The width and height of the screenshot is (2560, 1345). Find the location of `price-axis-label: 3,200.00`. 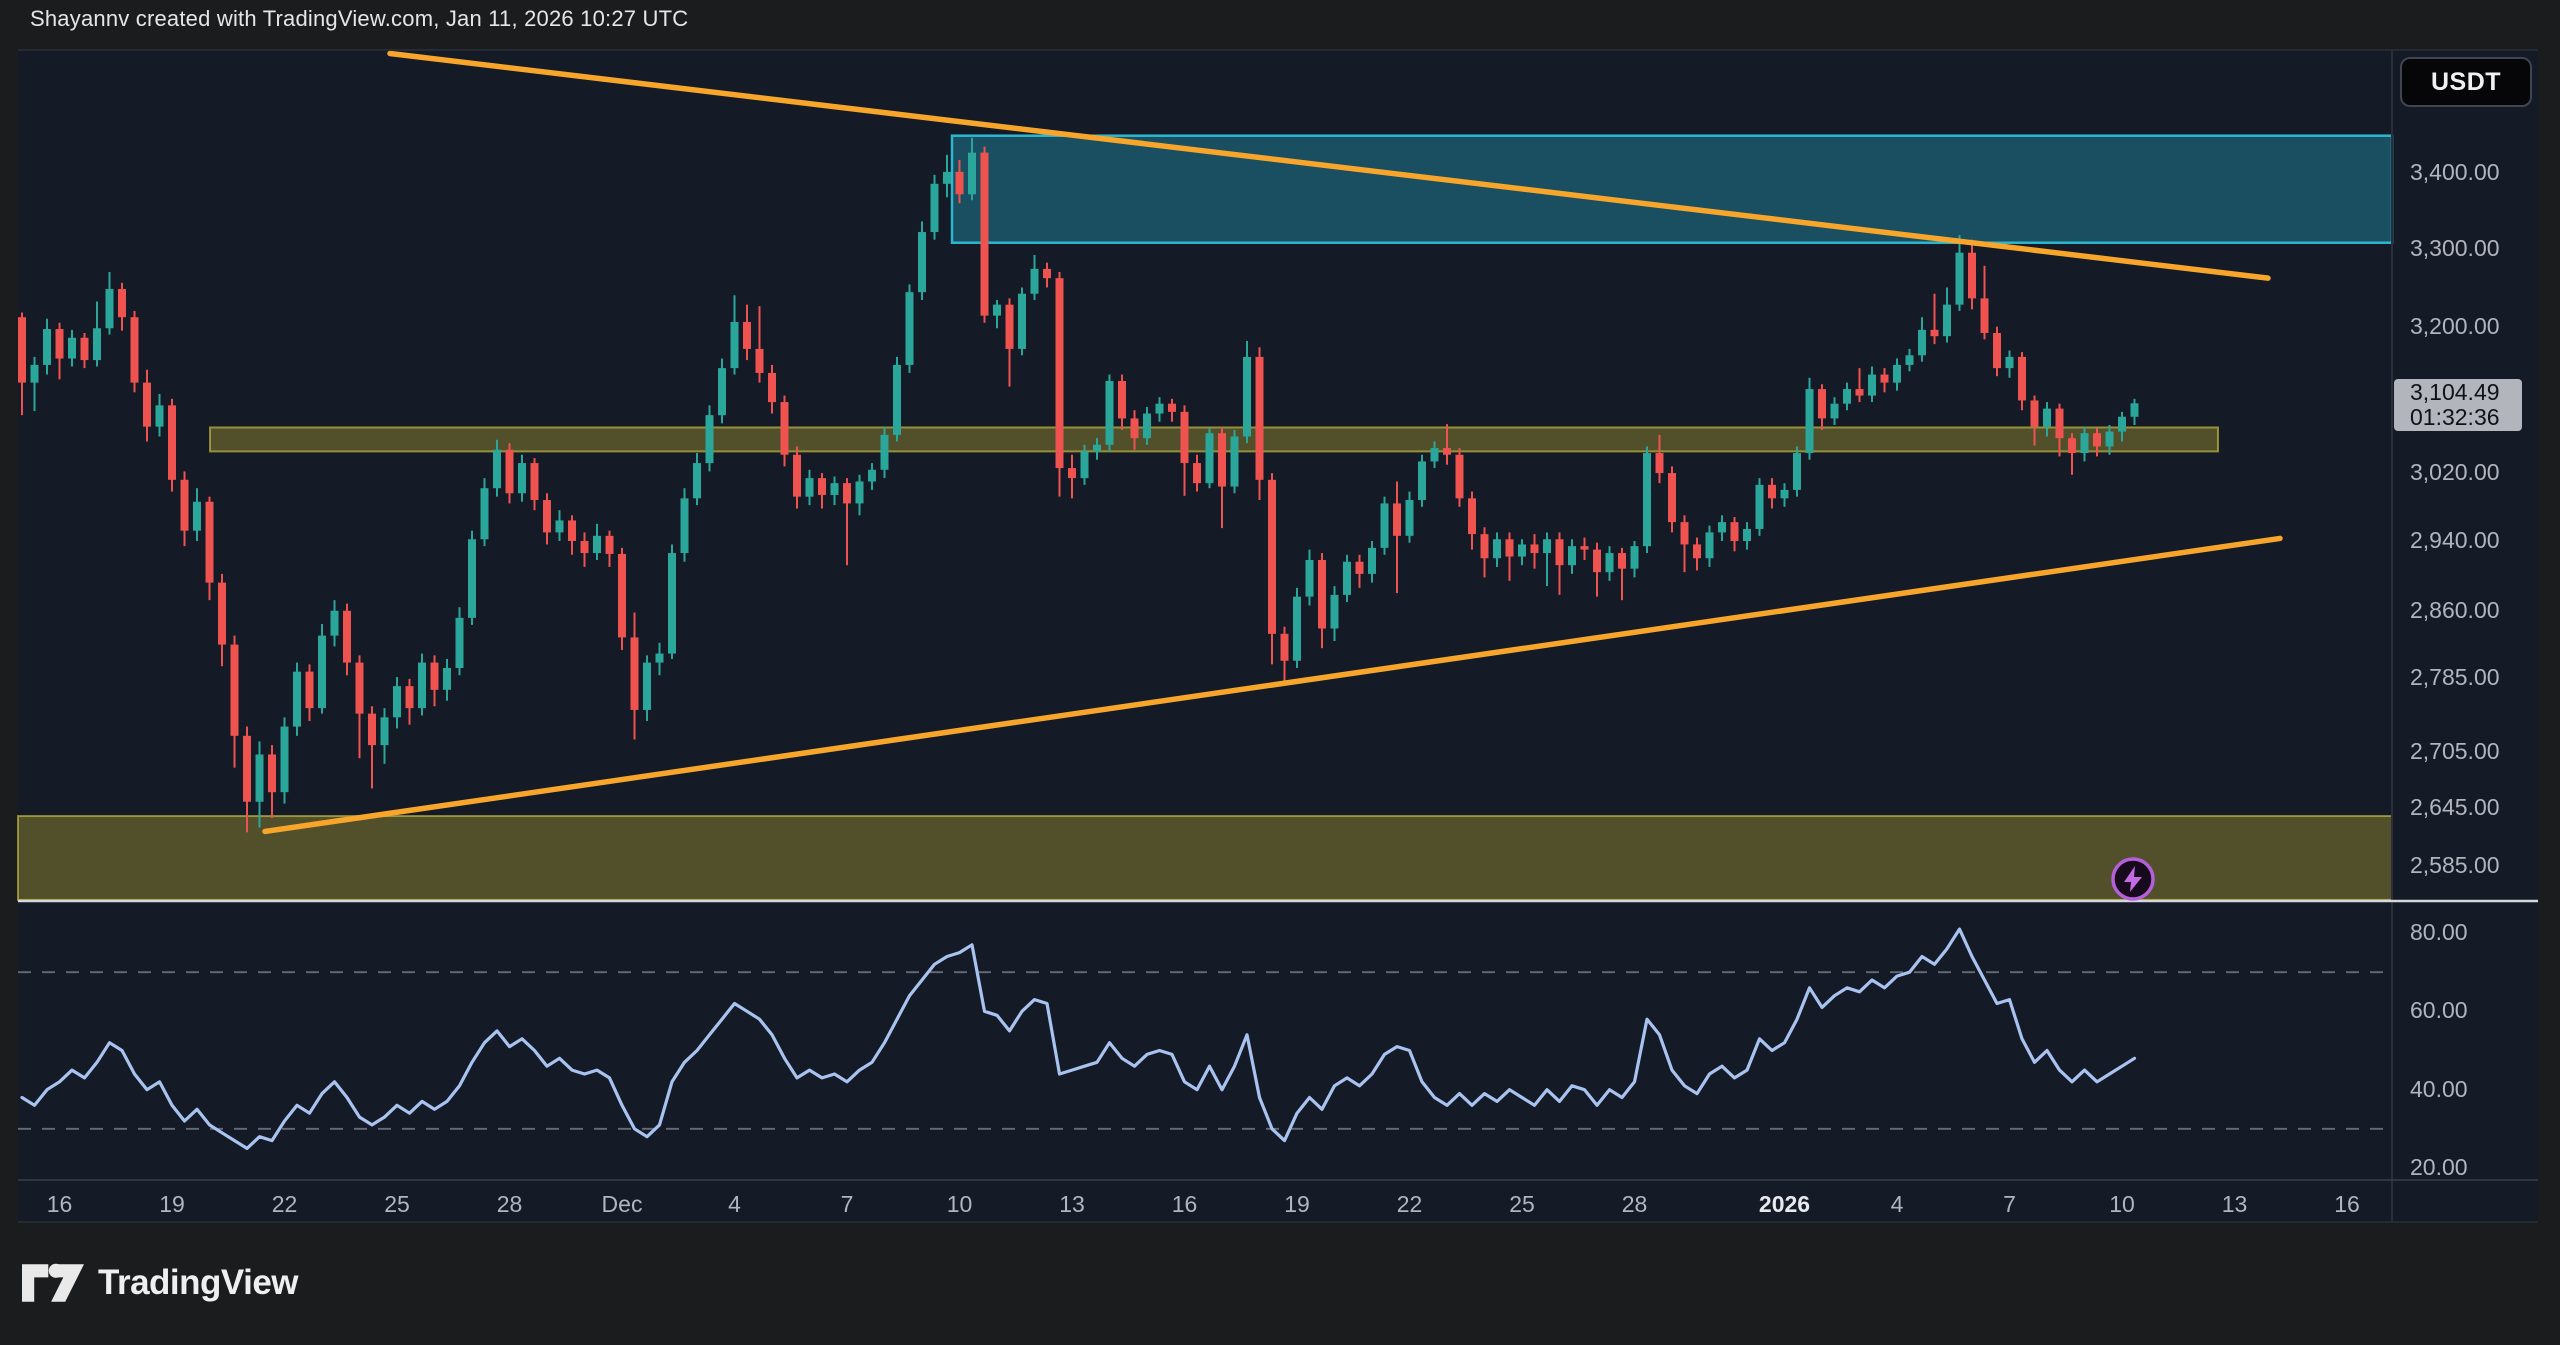

price-axis-label: 3,200.00 is located at coordinates (2455, 325).